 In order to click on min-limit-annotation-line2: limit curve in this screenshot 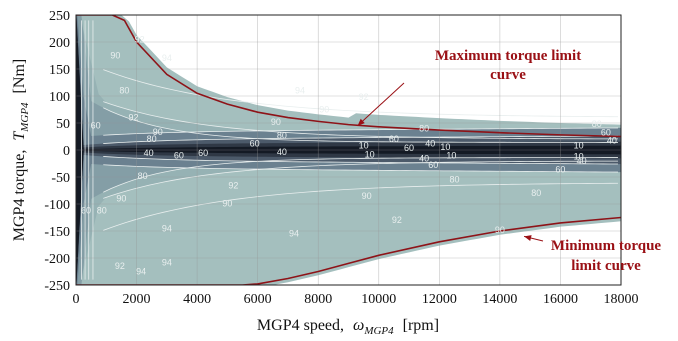, I will do `click(606, 266)`.